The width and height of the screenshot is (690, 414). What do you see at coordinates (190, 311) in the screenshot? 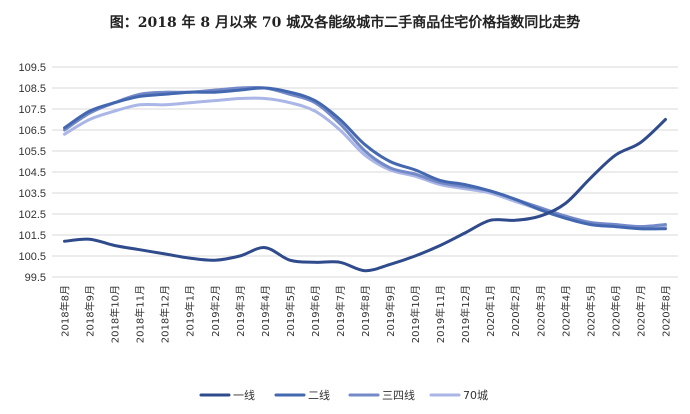
I see `x-tick-label: 2019年1月` at bounding box center [190, 311].